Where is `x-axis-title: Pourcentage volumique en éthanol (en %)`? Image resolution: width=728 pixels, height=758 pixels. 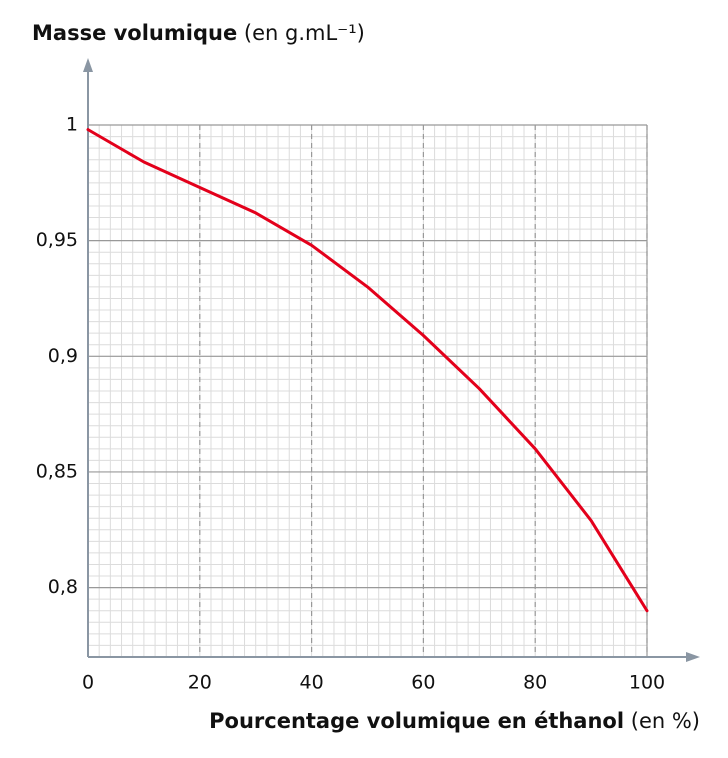
x-axis-title: Pourcentage volumique en éthanol (en %) is located at coordinates (454, 721).